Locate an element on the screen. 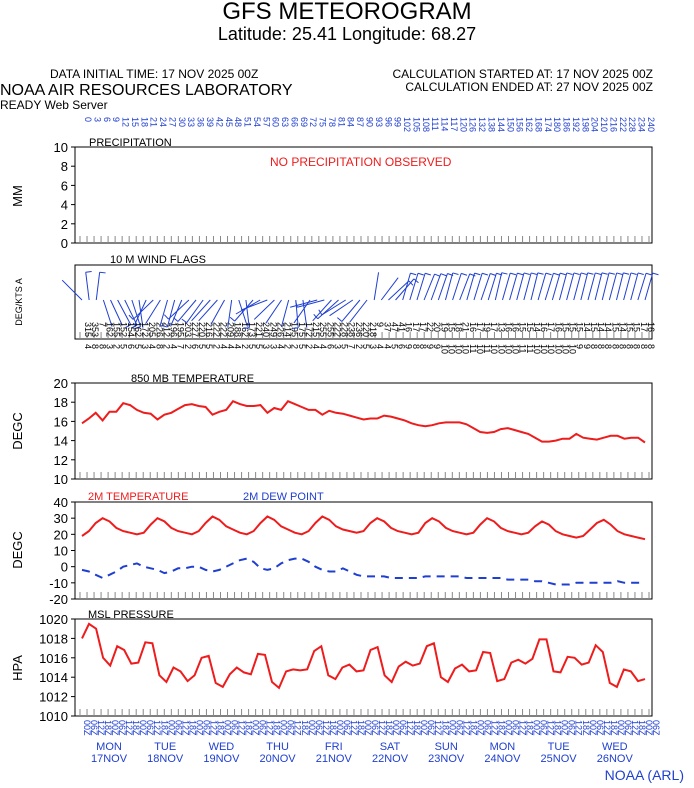 Image resolution: width=694 pixels, height=788 pixels. wind-direction-label: 218 is located at coordinates (373, 329).